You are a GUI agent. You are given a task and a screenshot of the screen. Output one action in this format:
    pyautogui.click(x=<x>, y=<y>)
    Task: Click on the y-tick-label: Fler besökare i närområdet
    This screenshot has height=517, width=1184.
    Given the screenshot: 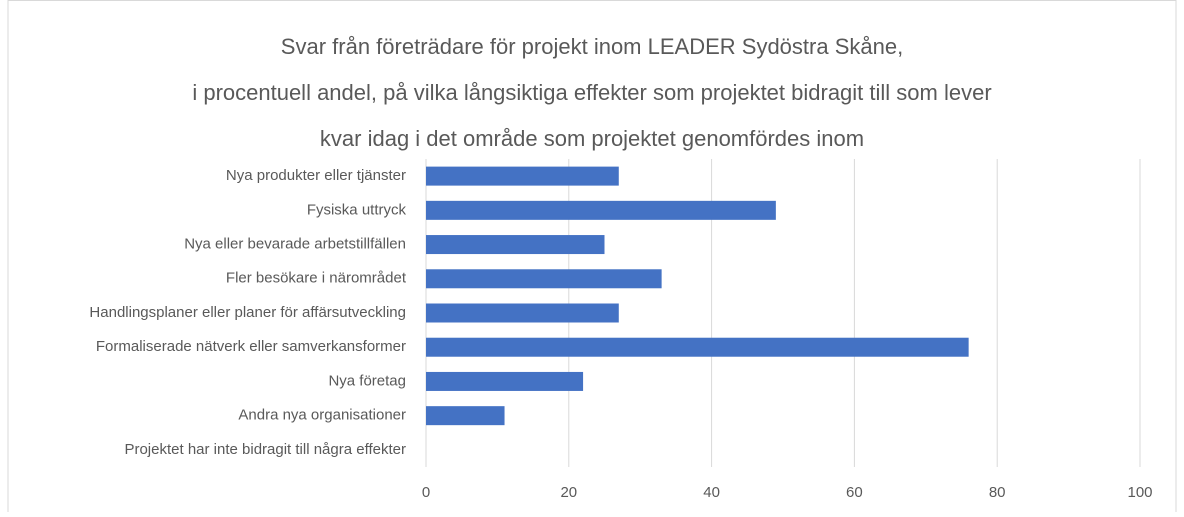 What is the action you would take?
    pyautogui.click(x=316, y=278)
    